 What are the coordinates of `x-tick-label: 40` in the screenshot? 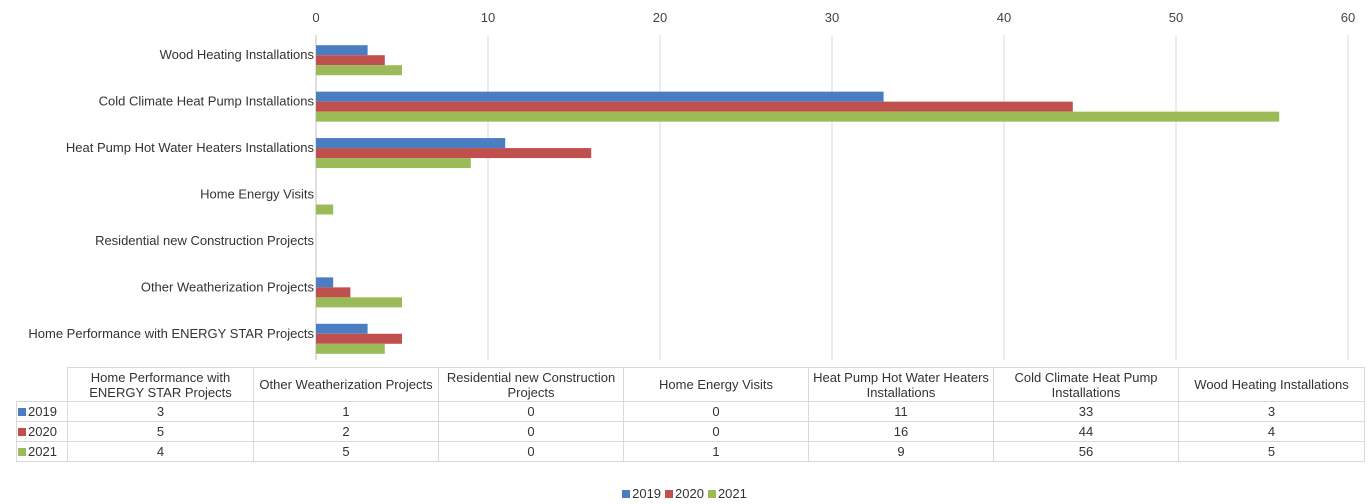 It's located at (1004, 17).